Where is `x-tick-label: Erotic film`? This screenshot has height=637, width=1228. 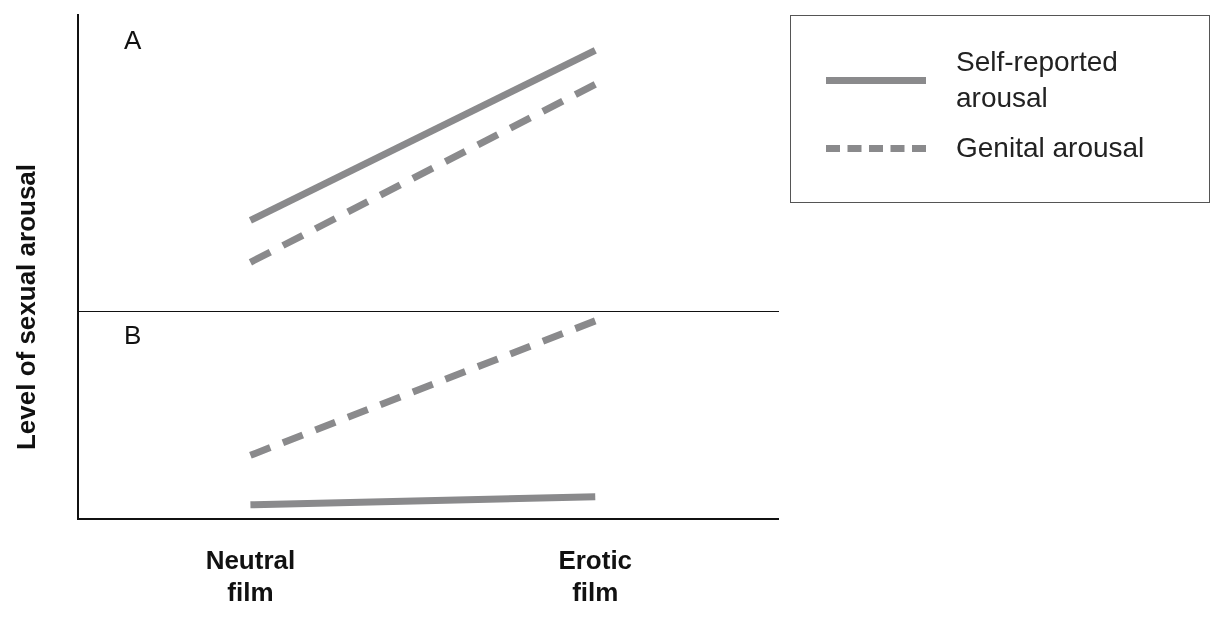 x-tick-label: Erotic film is located at coordinates (595, 576).